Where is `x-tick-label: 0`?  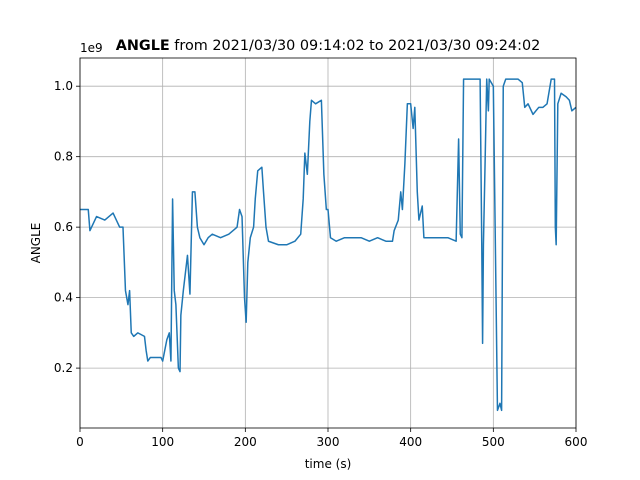 x-tick-label: 0 is located at coordinates (80, 442).